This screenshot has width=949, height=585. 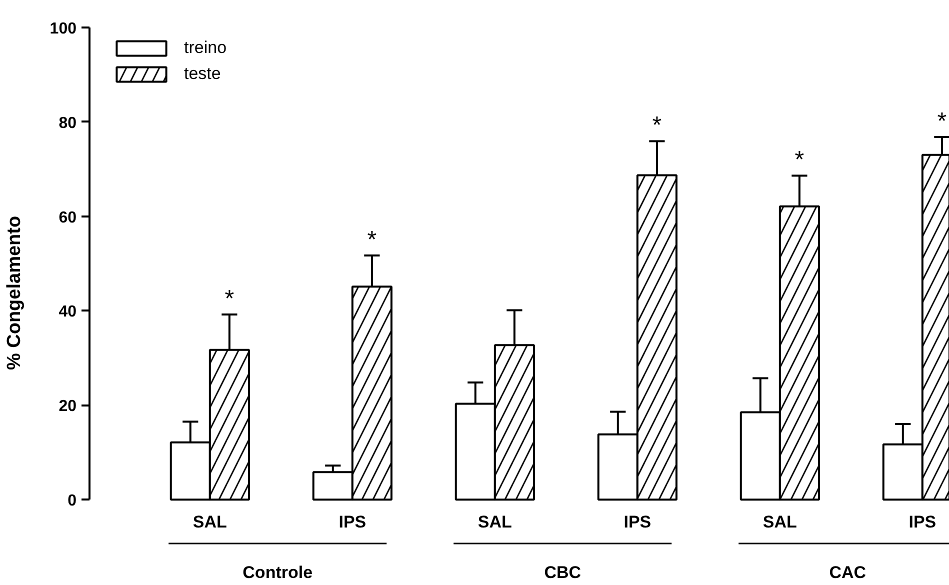 What do you see at coordinates (205, 48) in the screenshot?
I see `legend-label: treino` at bounding box center [205, 48].